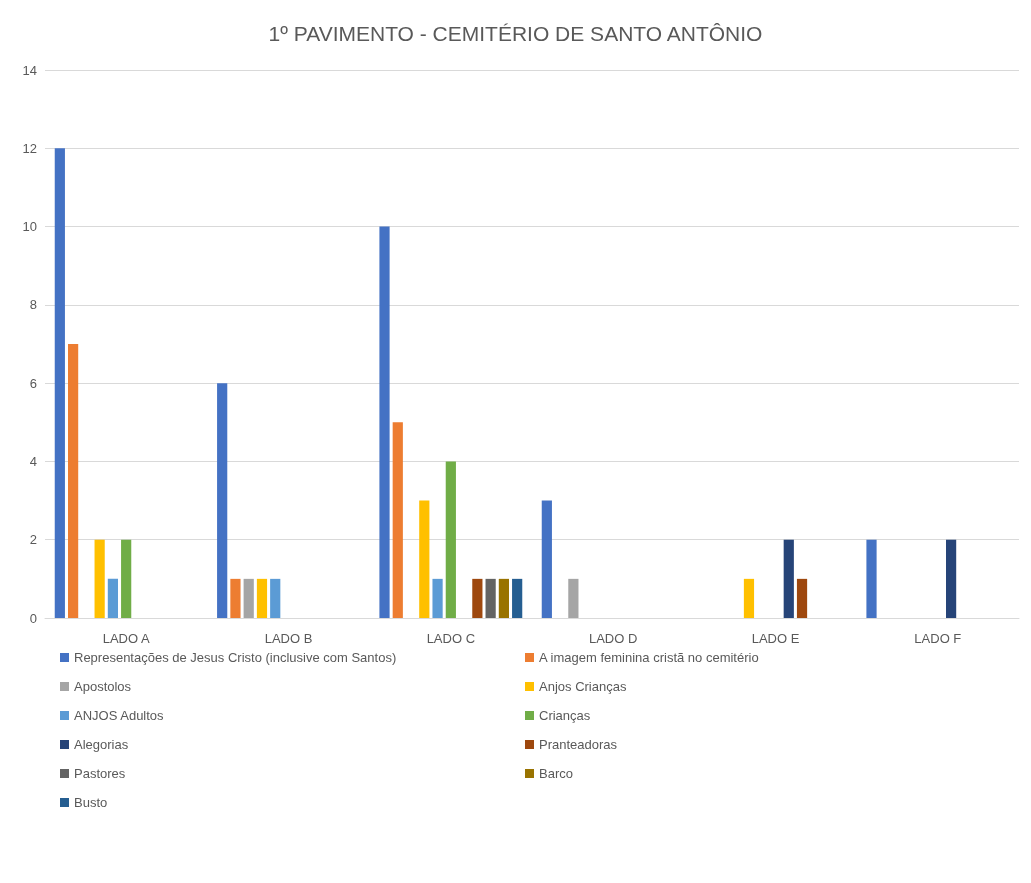 The image size is (1031, 883). I want to click on legend-label: Alegorias, so click(101, 744).